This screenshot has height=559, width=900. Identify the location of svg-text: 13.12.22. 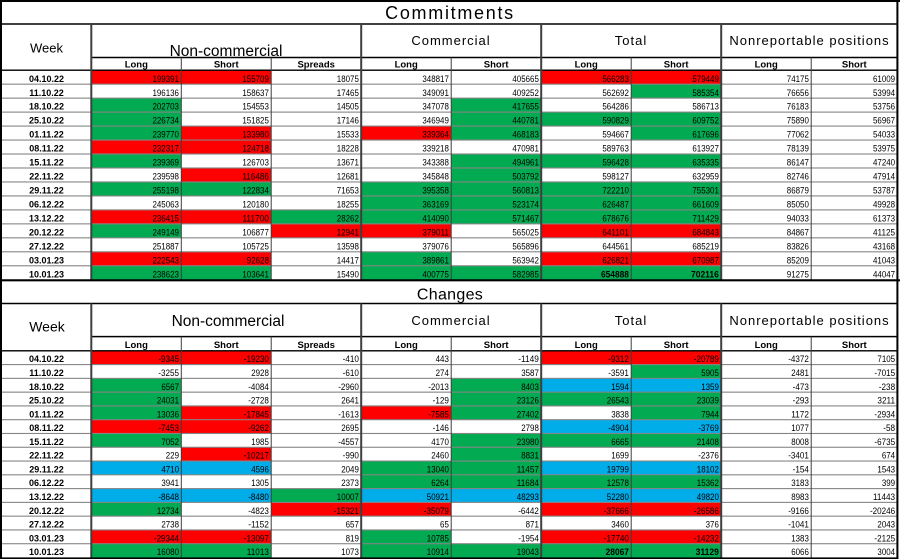
(46, 219).